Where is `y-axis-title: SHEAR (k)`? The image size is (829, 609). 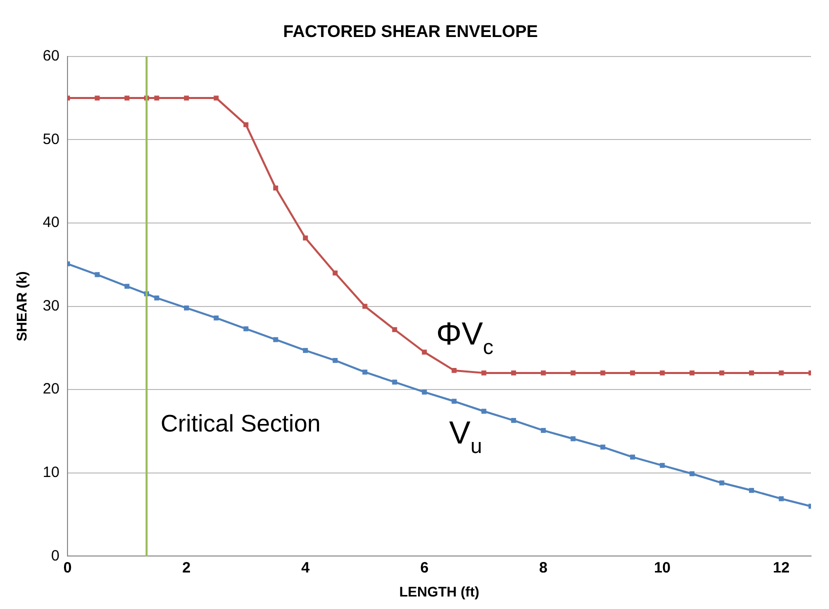 y-axis-title: SHEAR (k) is located at coordinates (21, 306).